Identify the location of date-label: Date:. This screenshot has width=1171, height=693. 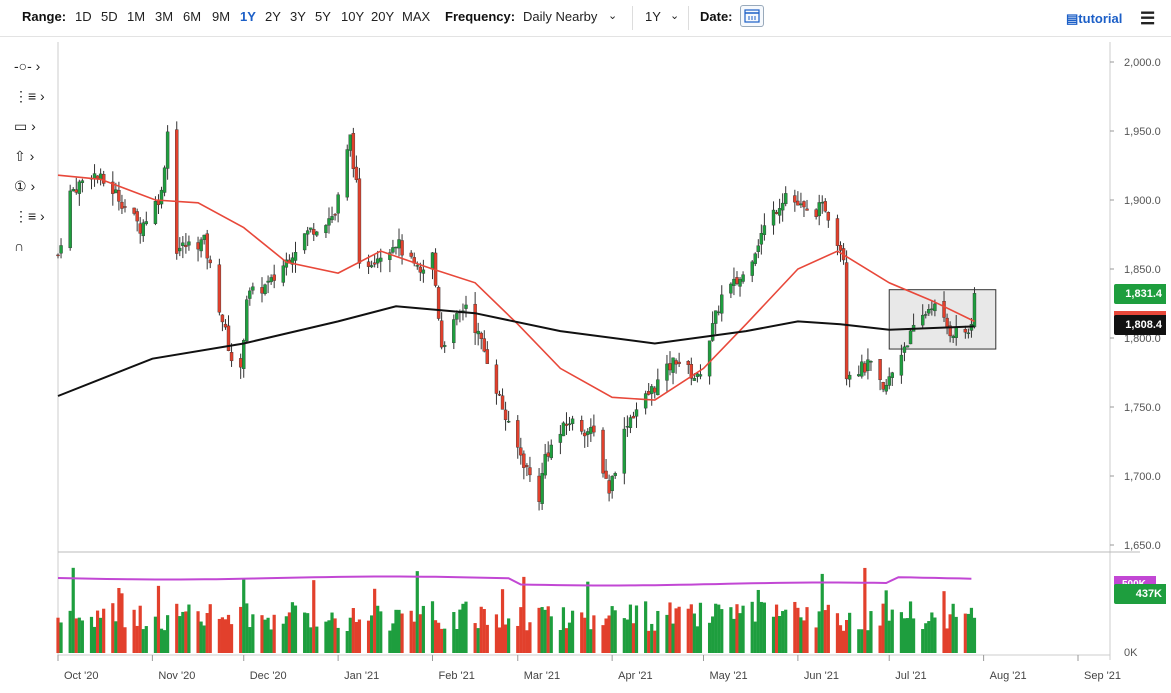
(716, 16).